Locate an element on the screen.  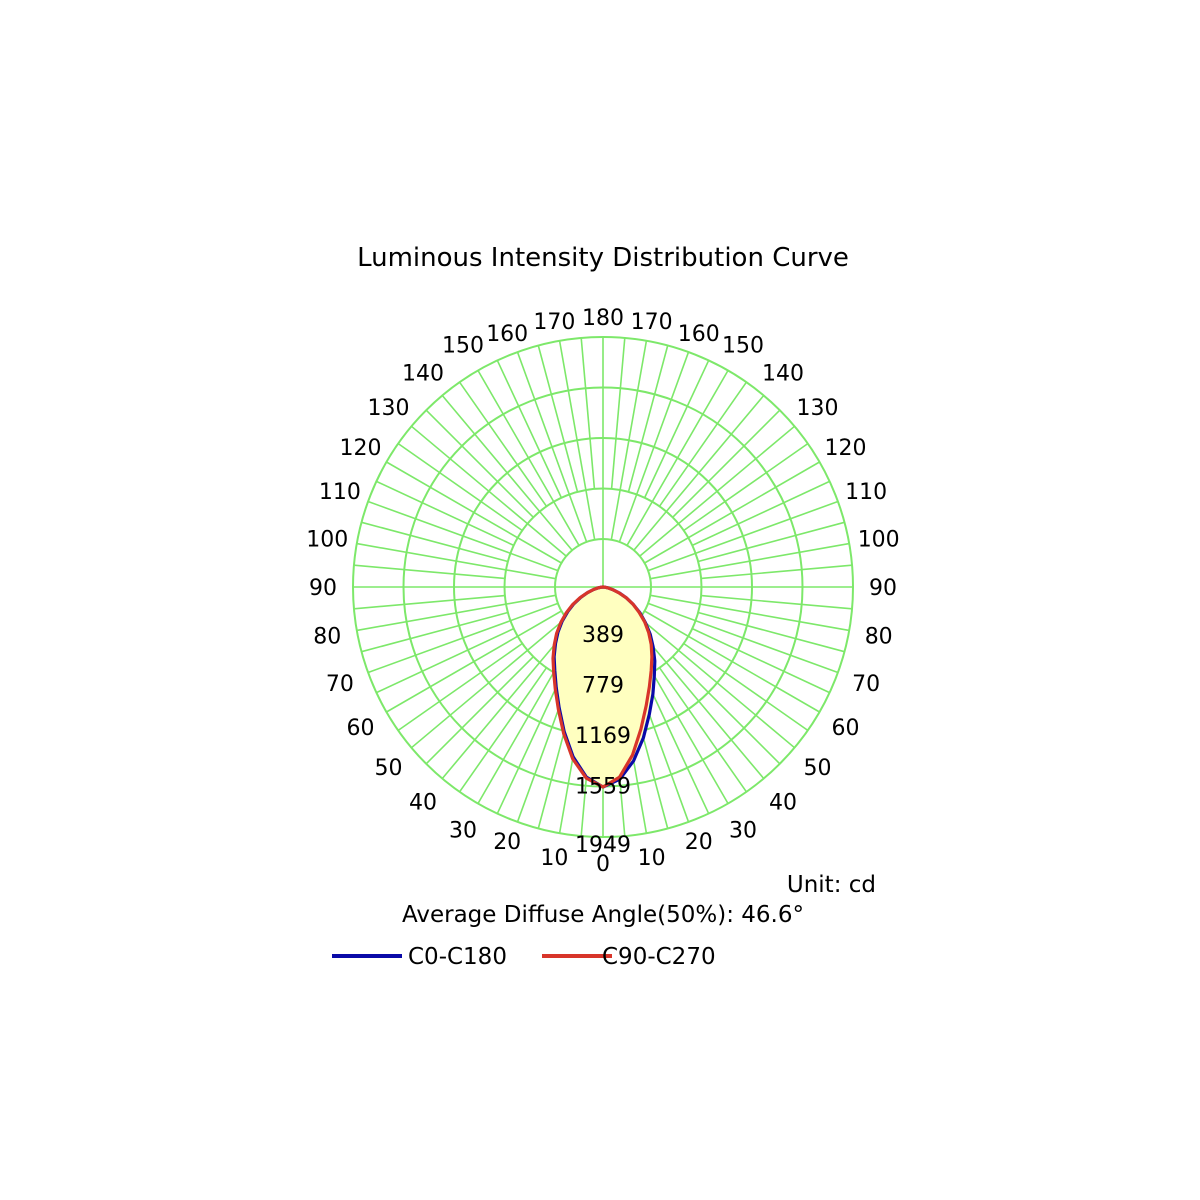
ring-label: 1559 is located at coordinates (603, 787).